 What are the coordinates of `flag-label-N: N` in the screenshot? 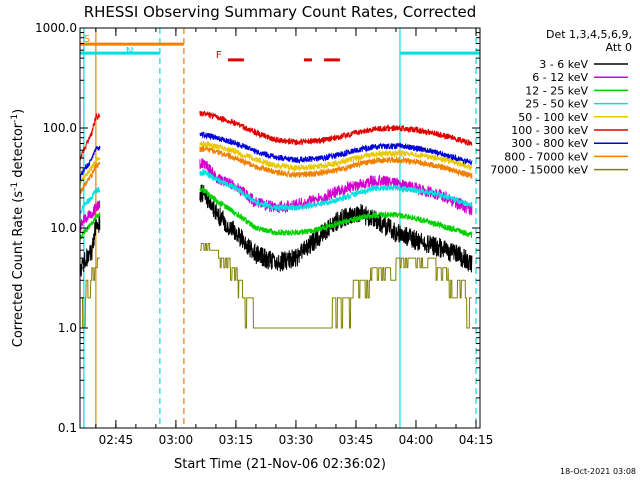 It's located at (129, 51).